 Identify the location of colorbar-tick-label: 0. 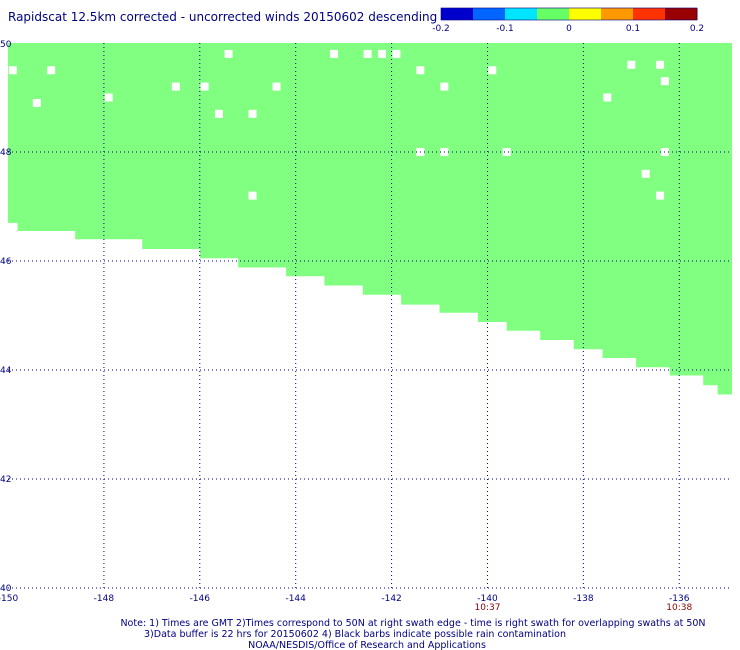
(569, 29).